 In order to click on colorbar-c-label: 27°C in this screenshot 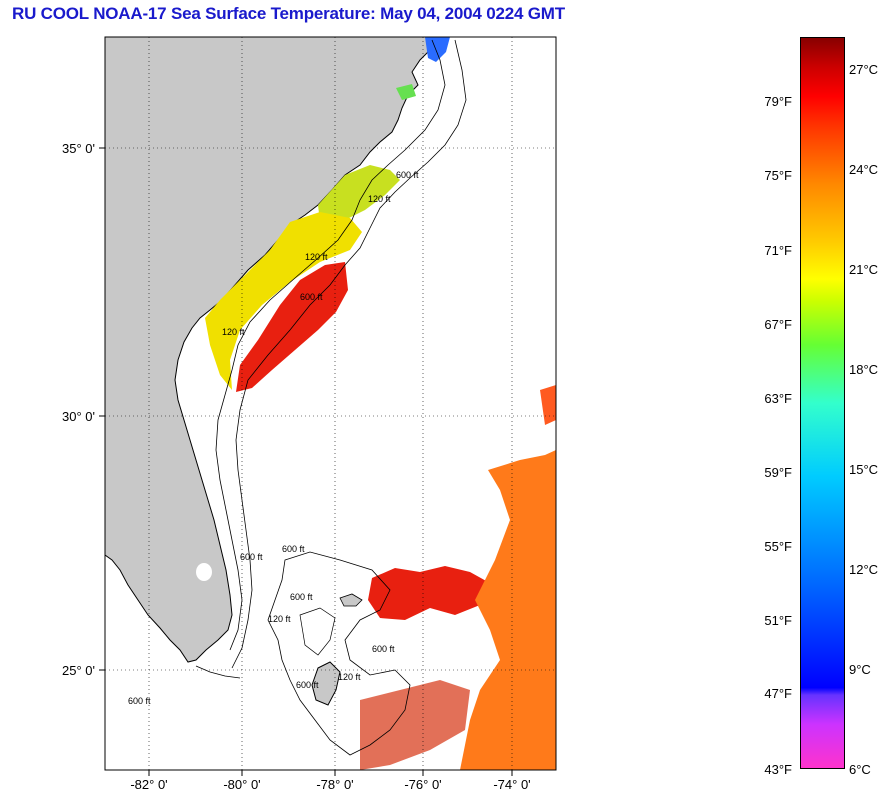, I will do `click(864, 69)`.